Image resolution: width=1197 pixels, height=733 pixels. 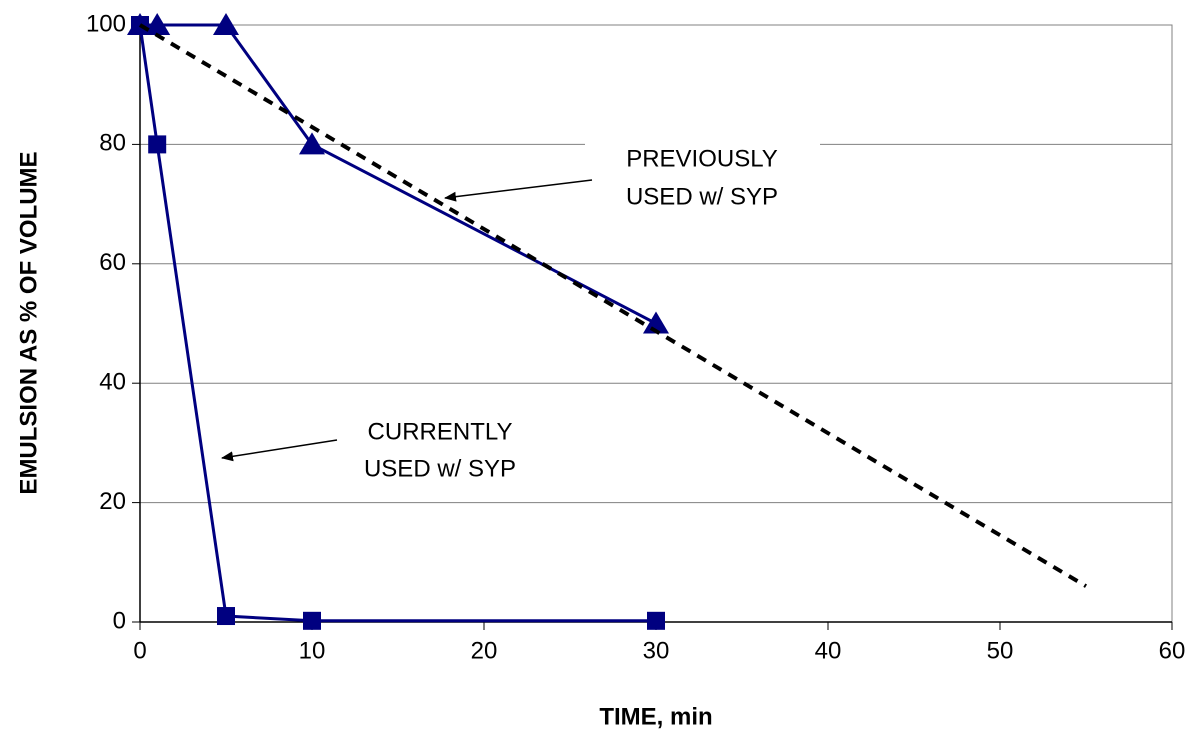 I want to click on y-tick-label: 40, so click(x=112, y=382).